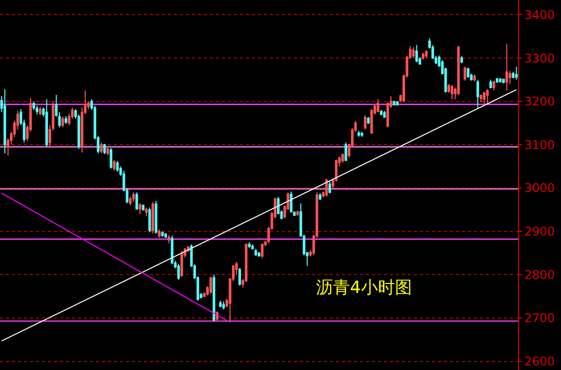  I want to click on y-tick-label: 2900, so click(539, 231).